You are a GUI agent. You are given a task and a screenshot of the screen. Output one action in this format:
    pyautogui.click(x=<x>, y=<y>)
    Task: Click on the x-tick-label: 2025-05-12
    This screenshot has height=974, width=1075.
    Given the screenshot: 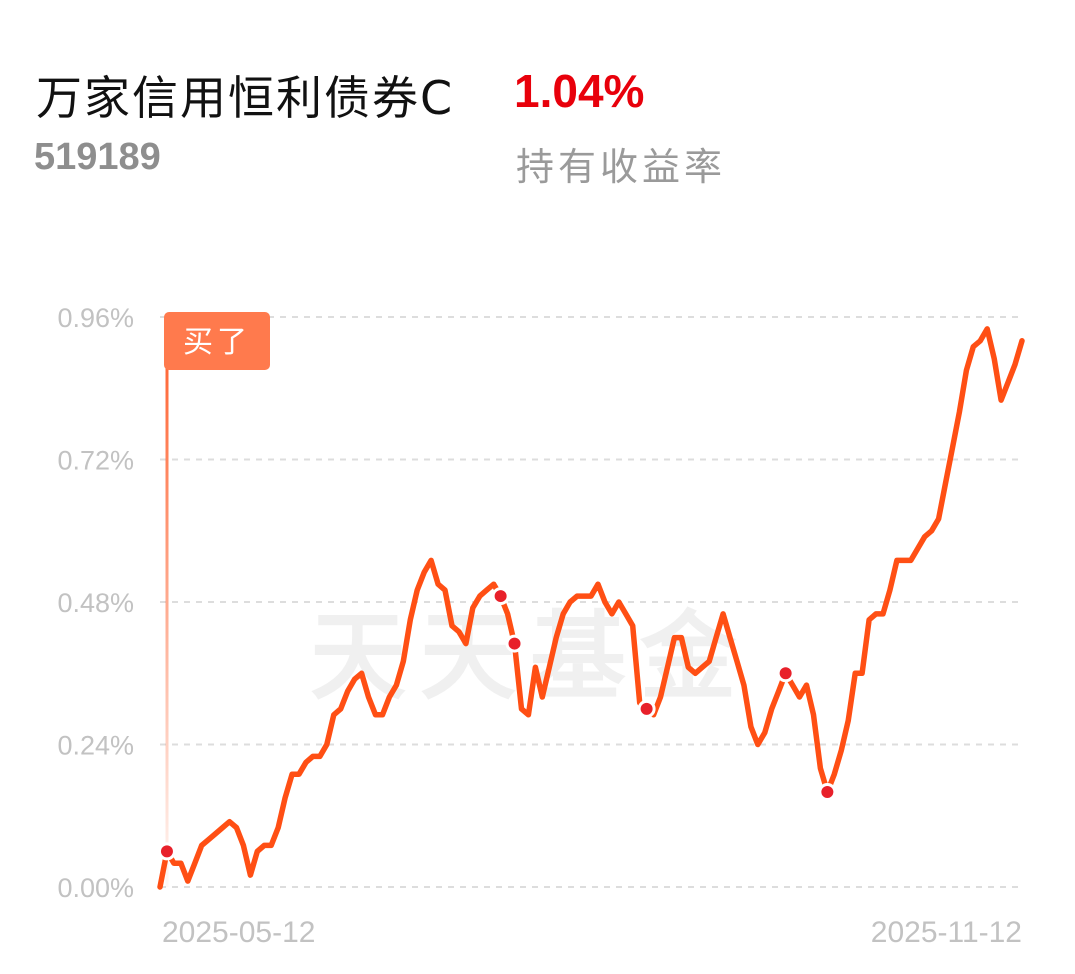 What is the action you would take?
    pyautogui.click(x=238, y=932)
    